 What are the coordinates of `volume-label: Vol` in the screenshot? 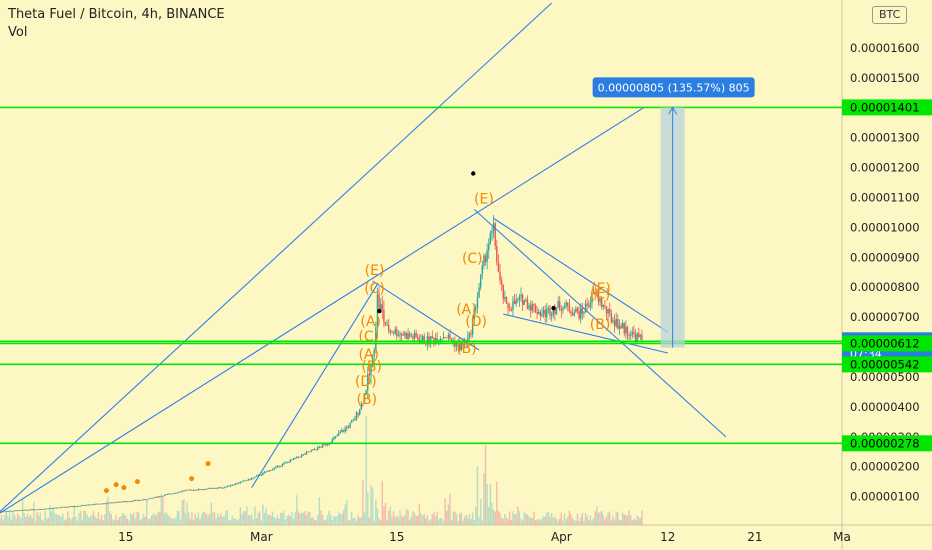 It's located at (18, 32).